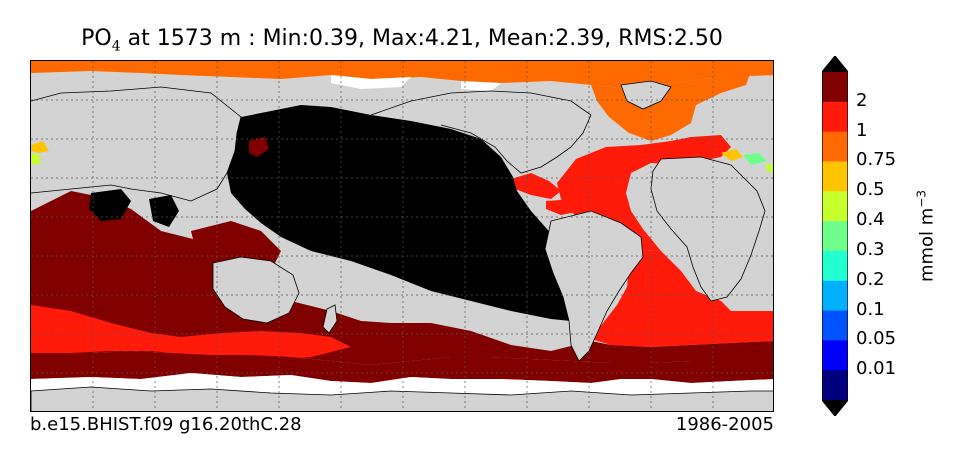 Image resolution: width=964 pixels, height=466 pixels. Describe the element at coordinates (110, 205) in the screenshot. I see `bay-of-bengal-region` at that location.